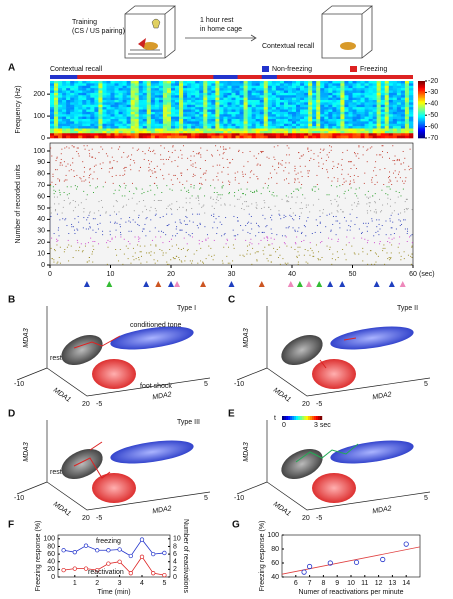 The image size is (453, 599). I want to click on axis-label: MDA3, so click(246, 452).